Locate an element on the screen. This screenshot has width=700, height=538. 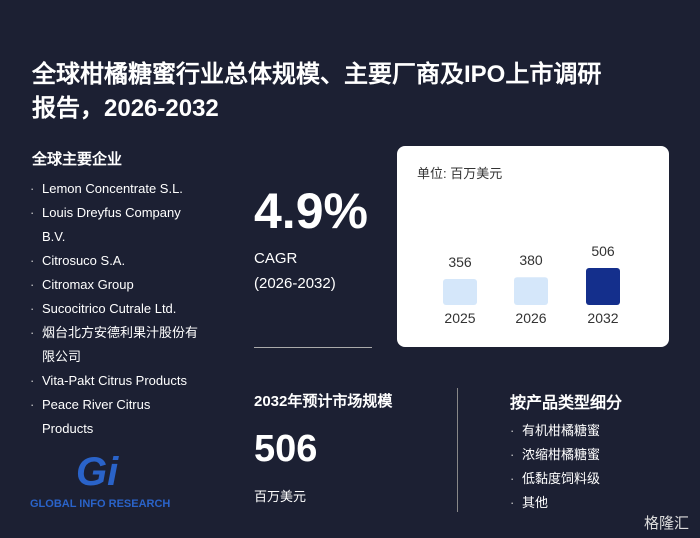
list-item: Citrosuco S.A. is located at coordinates (117, 261).